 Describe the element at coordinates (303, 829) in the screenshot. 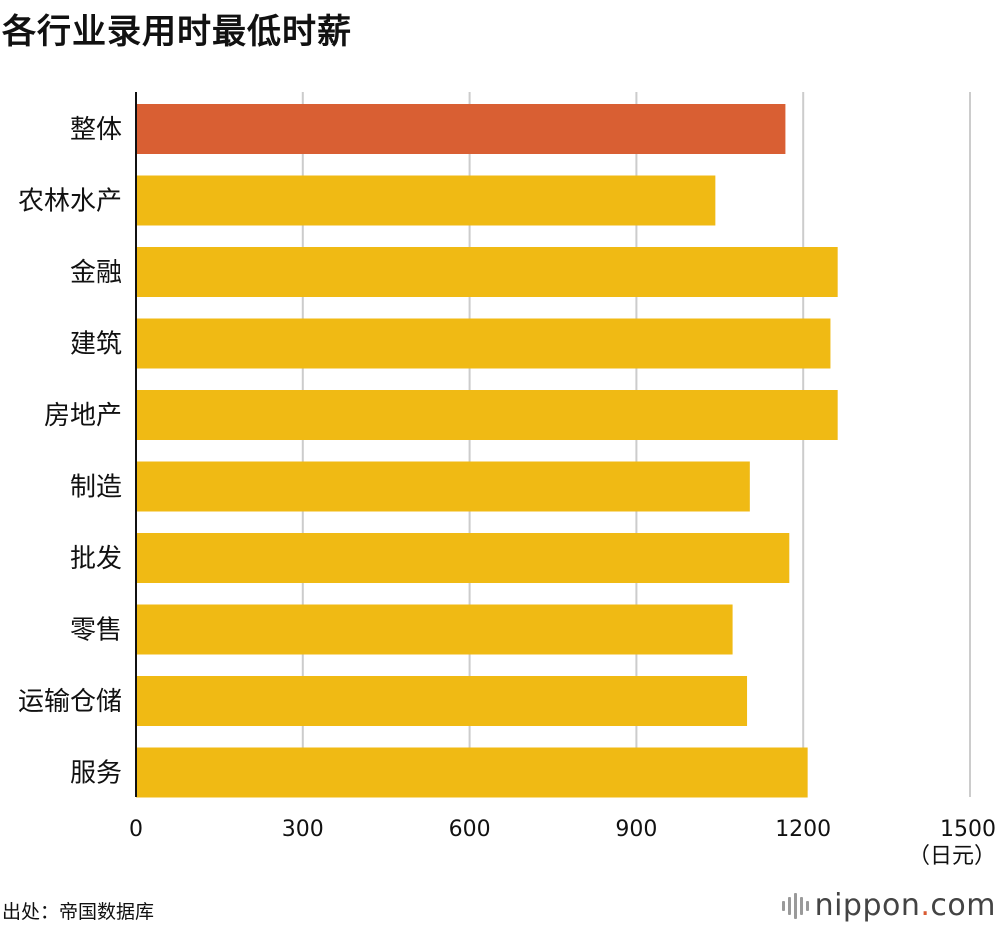

I see `x-tick-label: 300` at that location.